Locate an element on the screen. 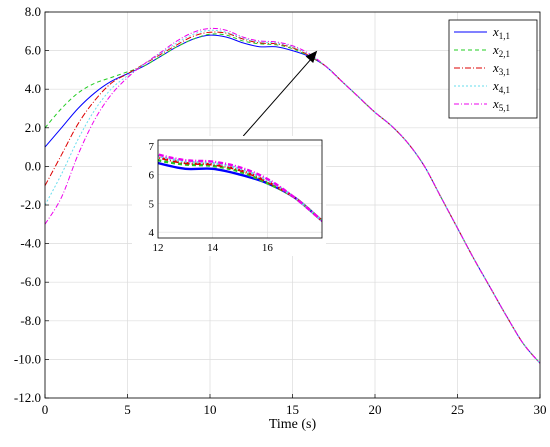 The height and width of the screenshot is (447, 550). y-tick-label: -6.0 is located at coordinates (30, 281).